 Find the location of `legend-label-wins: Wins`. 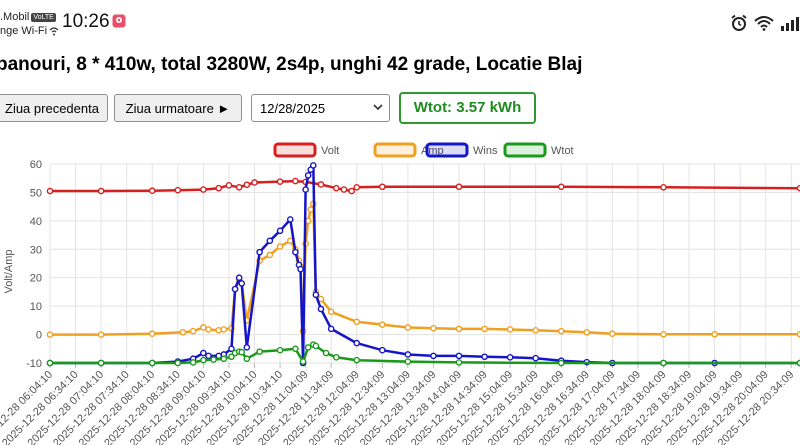

legend-label-wins: Wins is located at coordinates (485, 151).